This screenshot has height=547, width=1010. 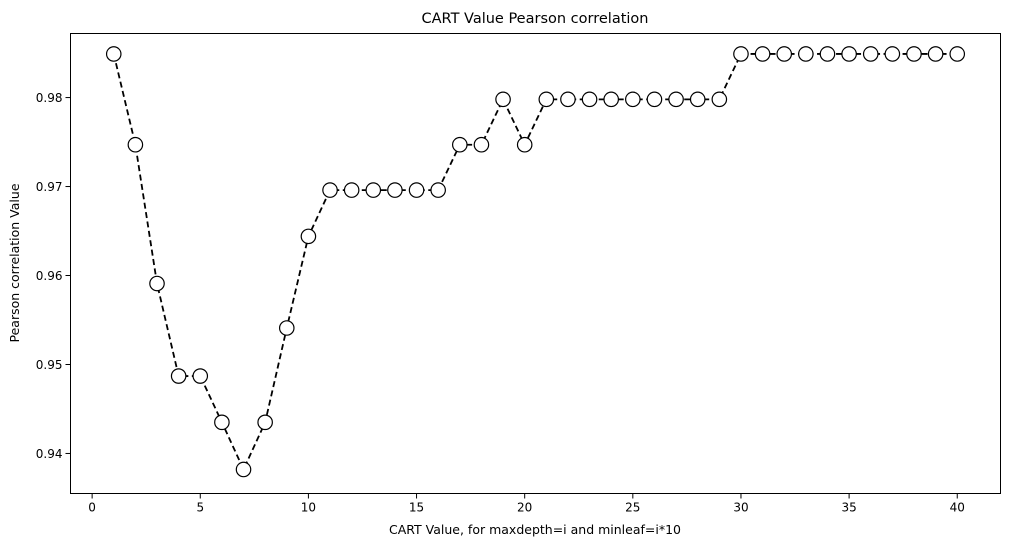 I want to click on x-axis: 0 5 10 15 20 25 30 35 40, so click(x=526, y=504).